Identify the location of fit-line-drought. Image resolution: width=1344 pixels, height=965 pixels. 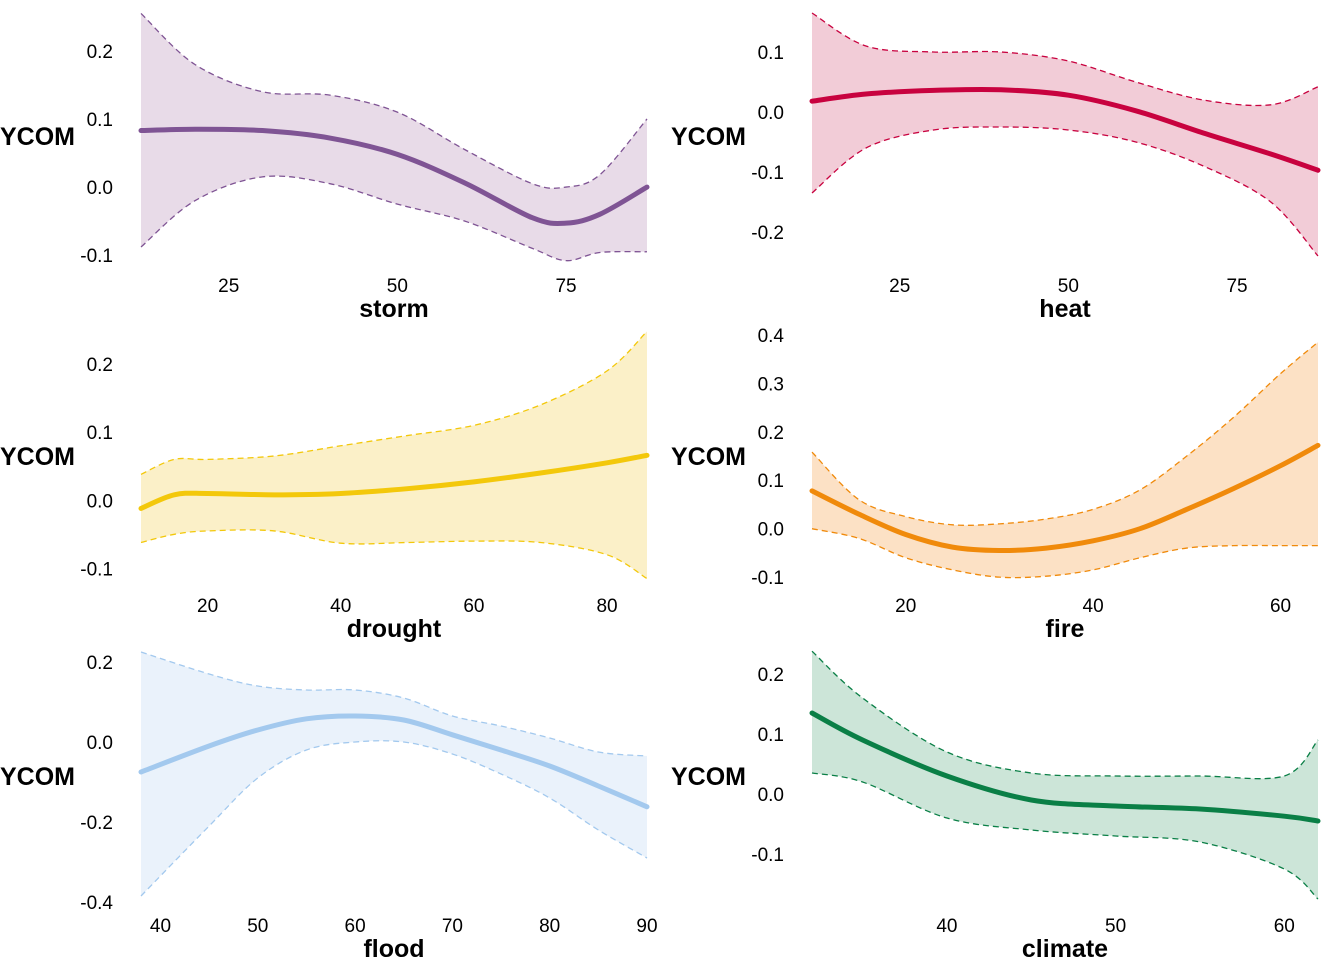
(394, 481).